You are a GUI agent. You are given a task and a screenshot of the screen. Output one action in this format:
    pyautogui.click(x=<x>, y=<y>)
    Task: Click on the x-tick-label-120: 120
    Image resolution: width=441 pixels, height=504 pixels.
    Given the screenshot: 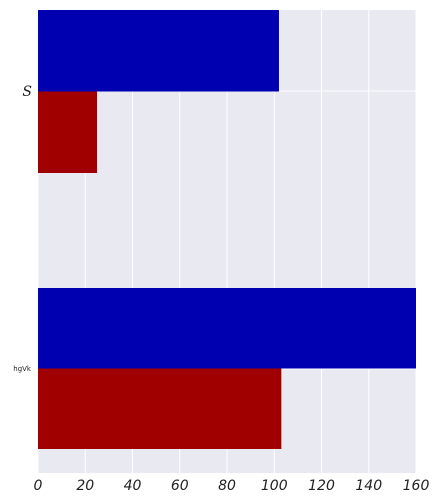 What is the action you would take?
    pyautogui.click(x=321, y=486)
    